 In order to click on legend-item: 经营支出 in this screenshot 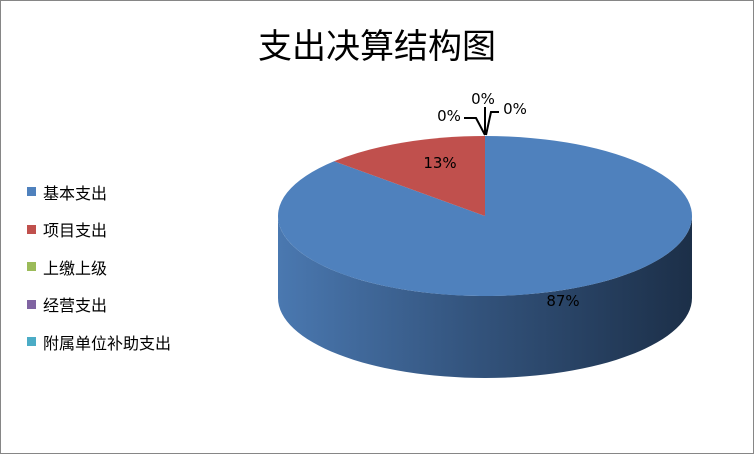, I will do `click(99, 305)`.